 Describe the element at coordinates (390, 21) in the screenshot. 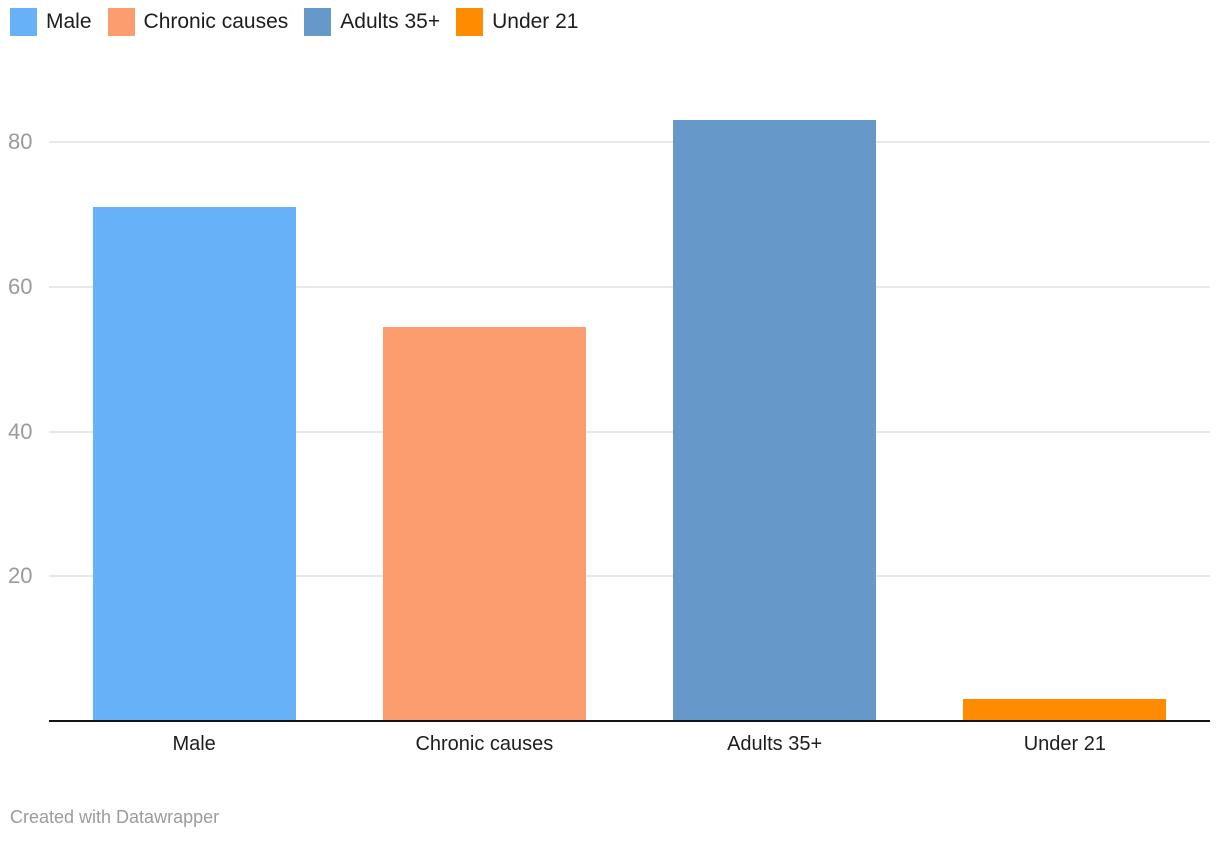

I see `legend-label-adults-35: Adults 35+` at that location.